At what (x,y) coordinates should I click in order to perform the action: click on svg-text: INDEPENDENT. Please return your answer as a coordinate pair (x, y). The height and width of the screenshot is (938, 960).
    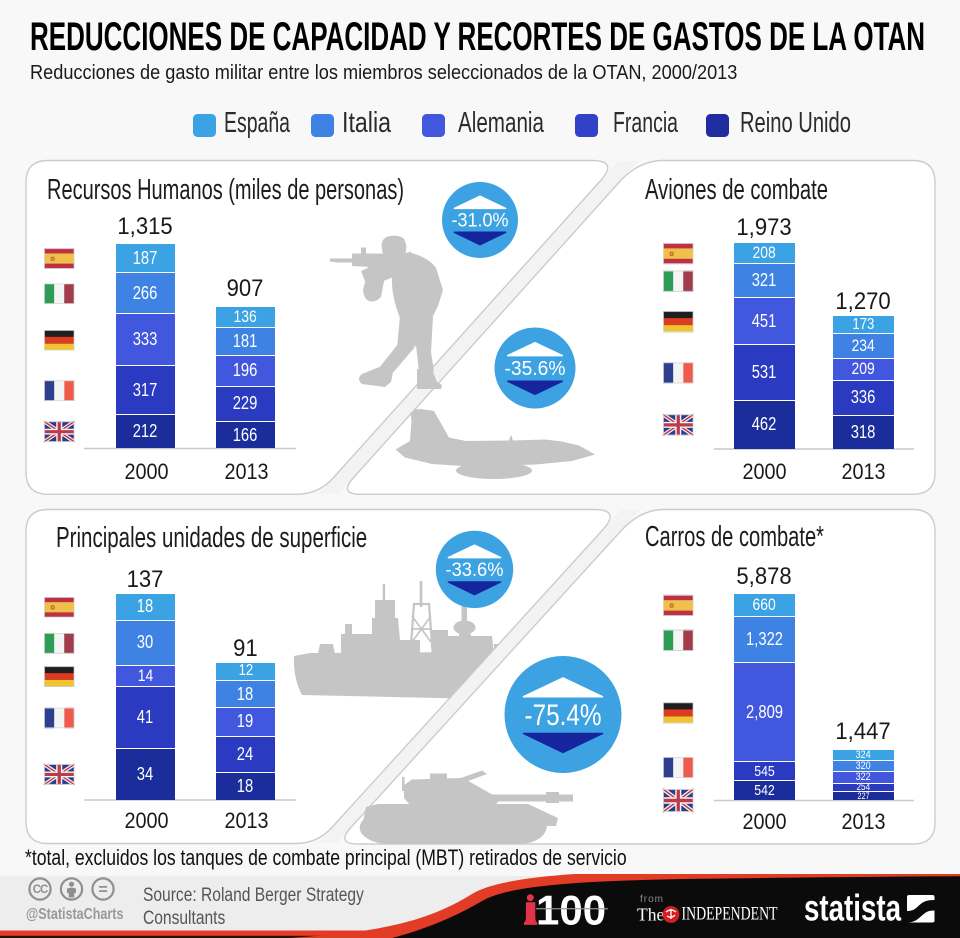
    Looking at the image, I should click on (730, 915).